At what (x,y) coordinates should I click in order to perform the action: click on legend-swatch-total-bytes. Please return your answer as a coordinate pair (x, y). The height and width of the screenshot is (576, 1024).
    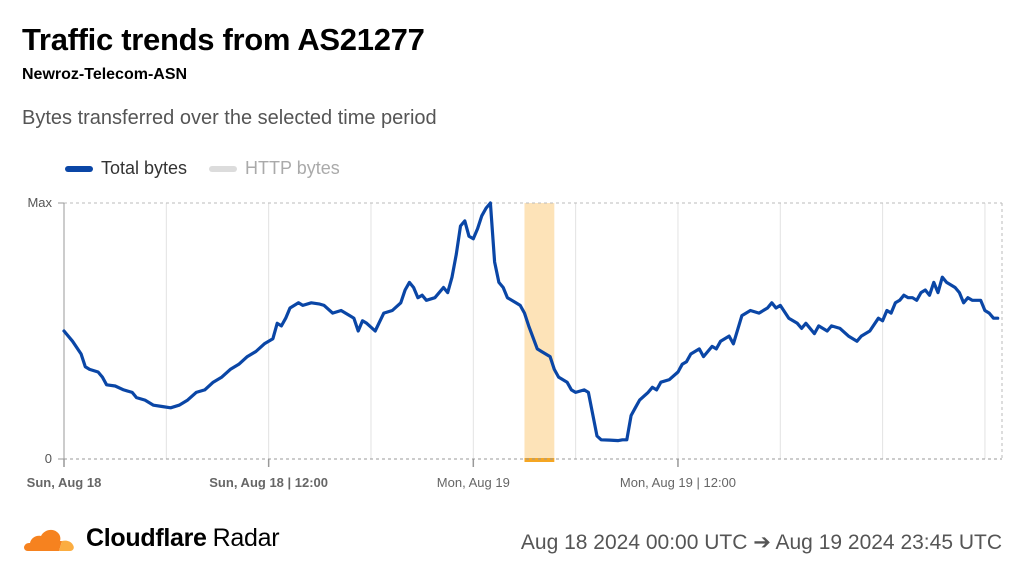
    Looking at the image, I should click on (79, 168).